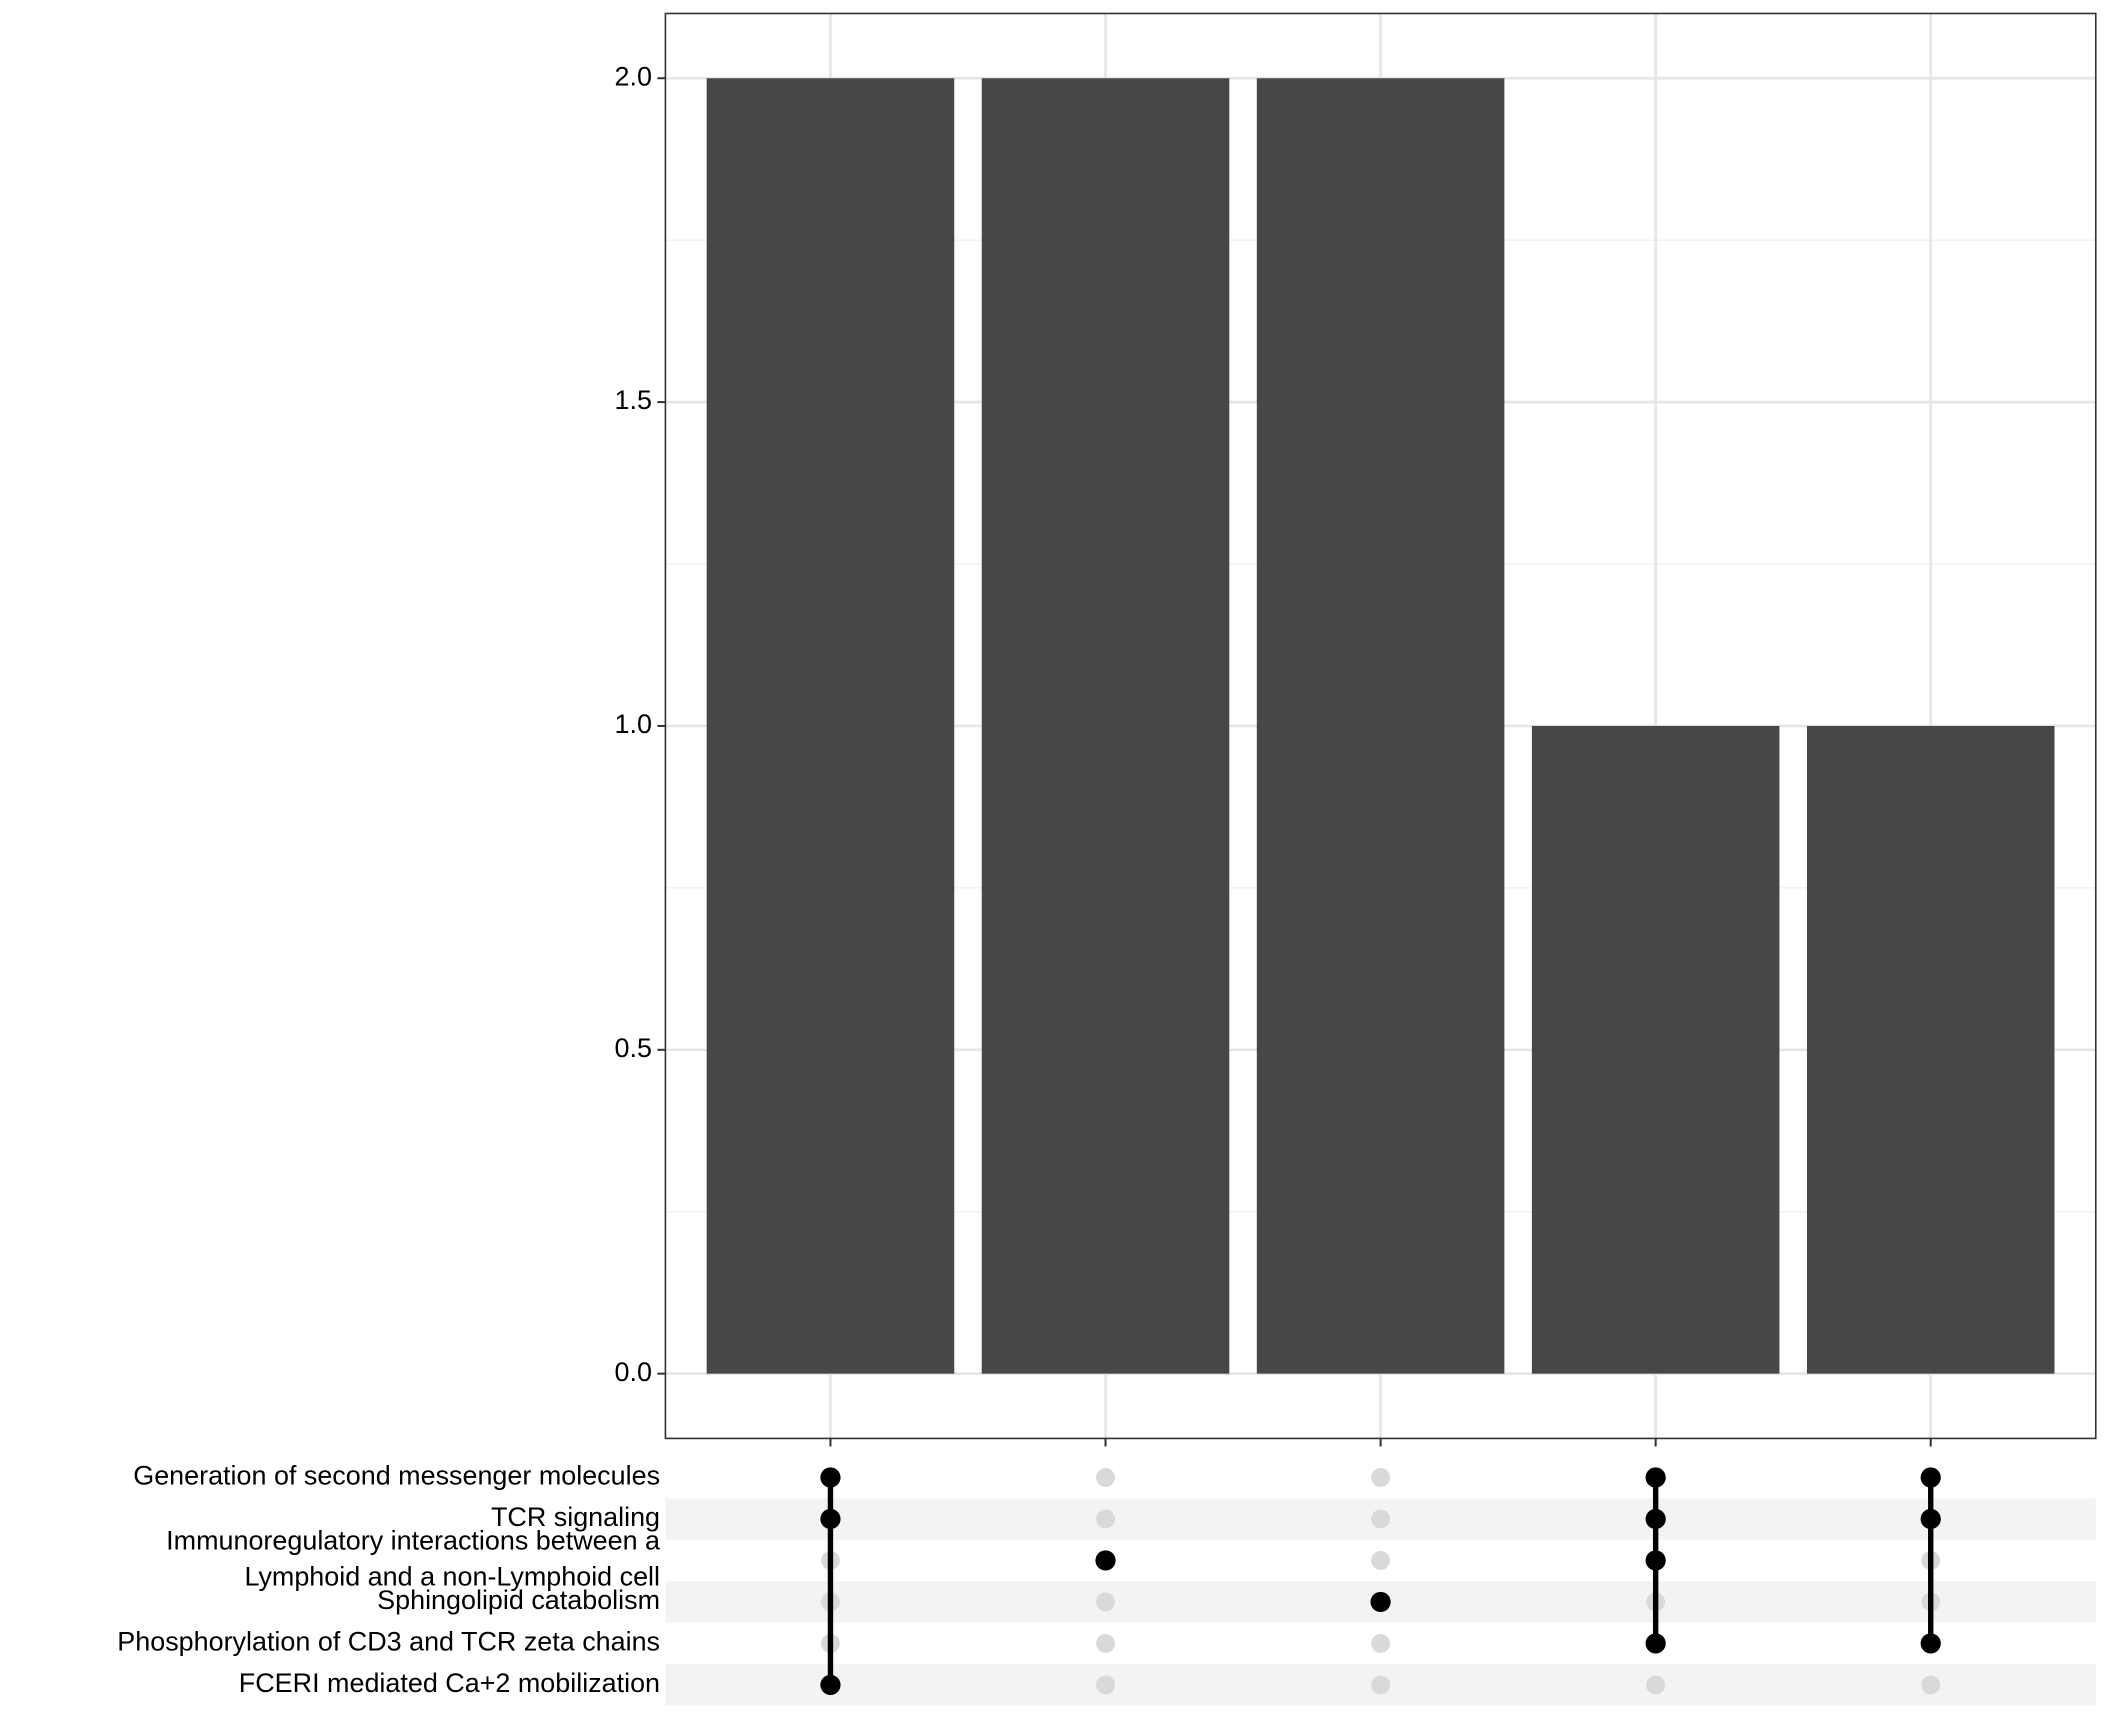  Describe the element at coordinates (633, 76) in the screenshot. I see `y-tick-label: 2.0` at that location.